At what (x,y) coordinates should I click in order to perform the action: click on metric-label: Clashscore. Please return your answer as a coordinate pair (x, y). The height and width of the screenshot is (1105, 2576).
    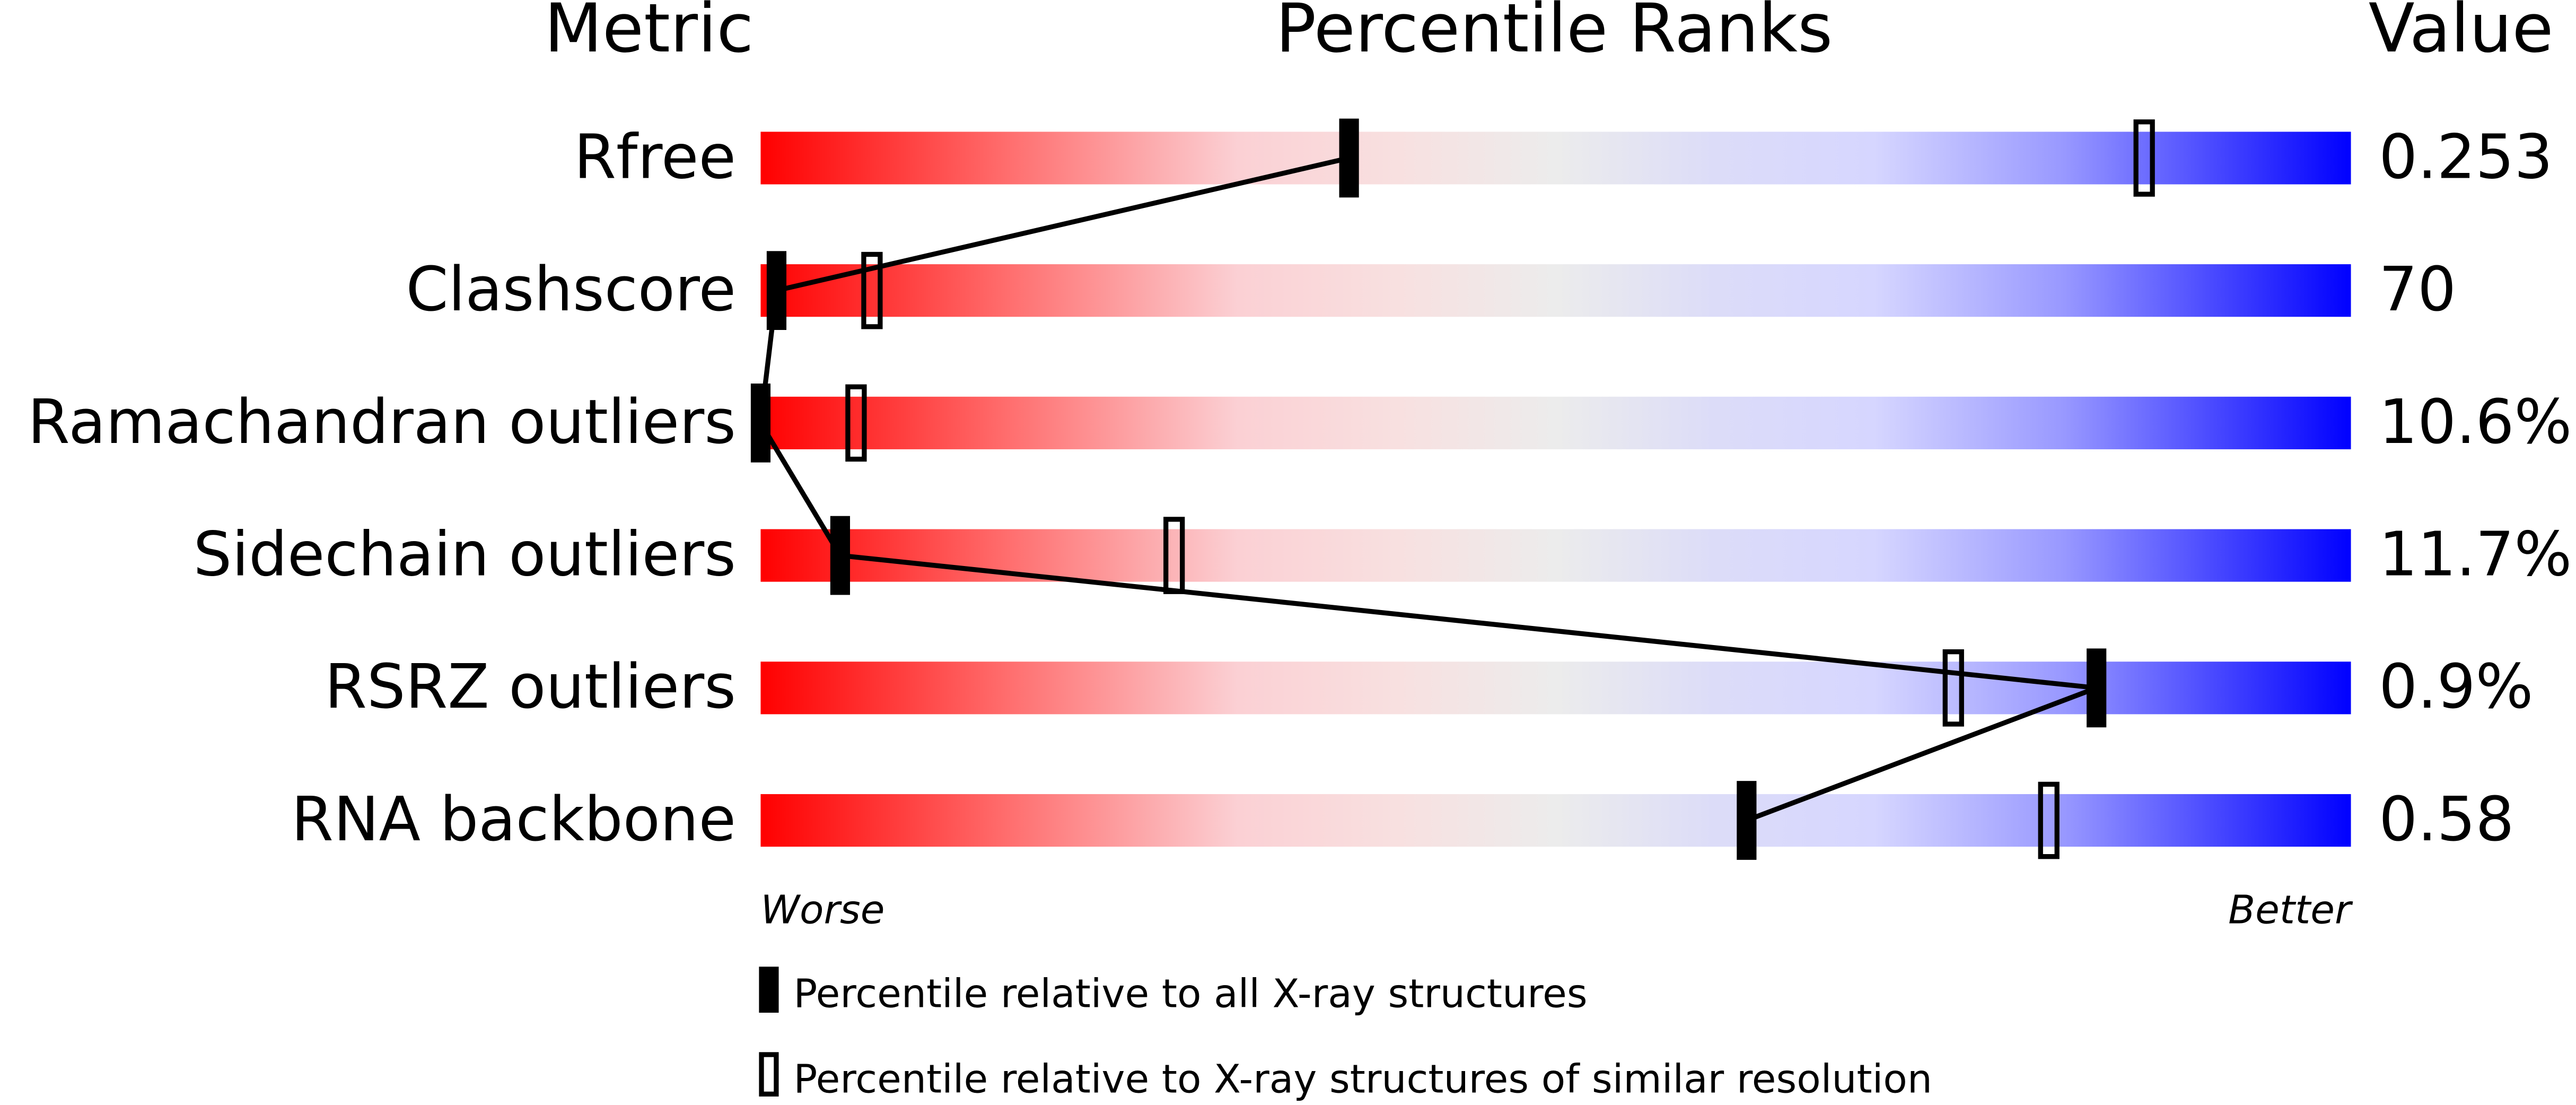
    Looking at the image, I should click on (571, 290).